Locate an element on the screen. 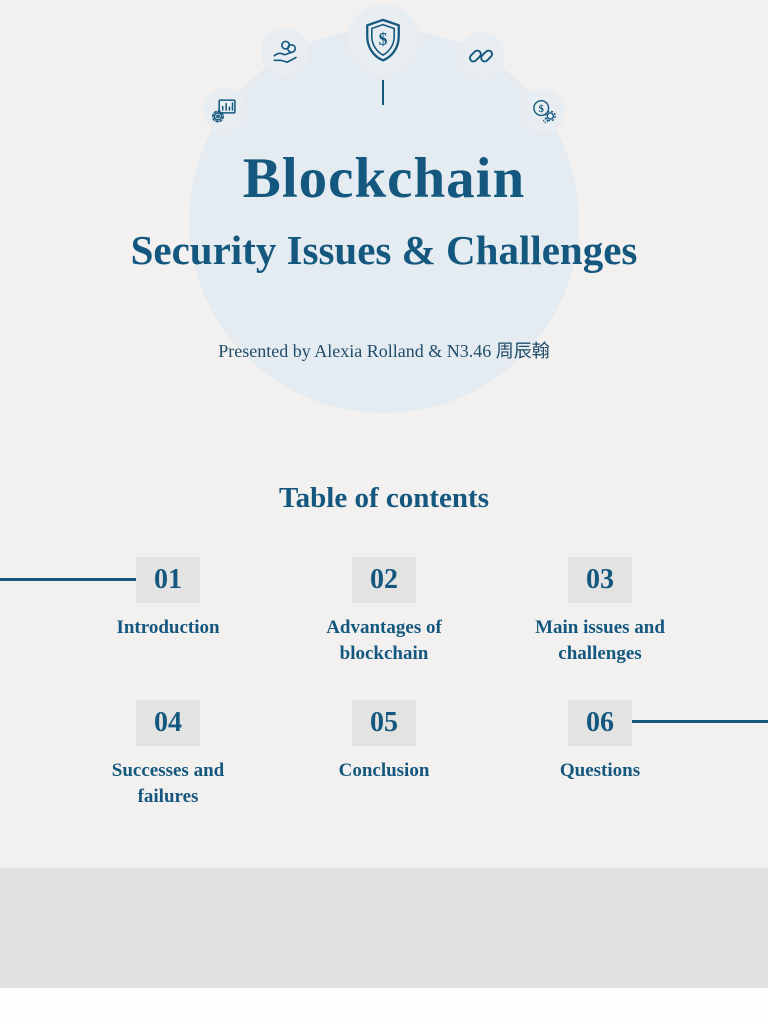 This screenshot has height=1024, width=768. toc-item-number: 01 is located at coordinates (168, 580).